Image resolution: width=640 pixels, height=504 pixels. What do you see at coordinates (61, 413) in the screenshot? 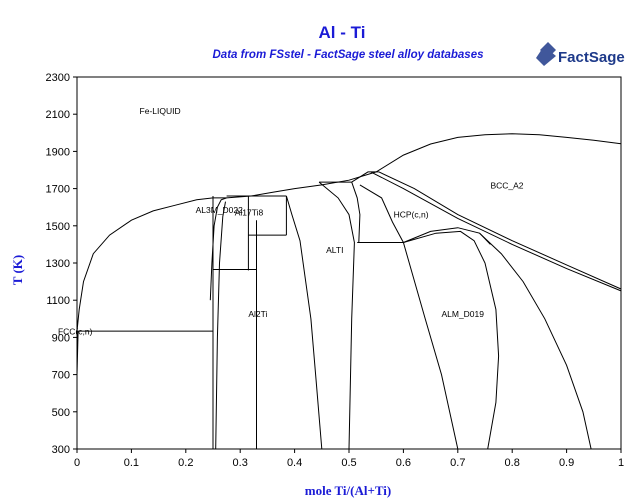
I see `y-tick-label: 500` at bounding box center [61, 413].